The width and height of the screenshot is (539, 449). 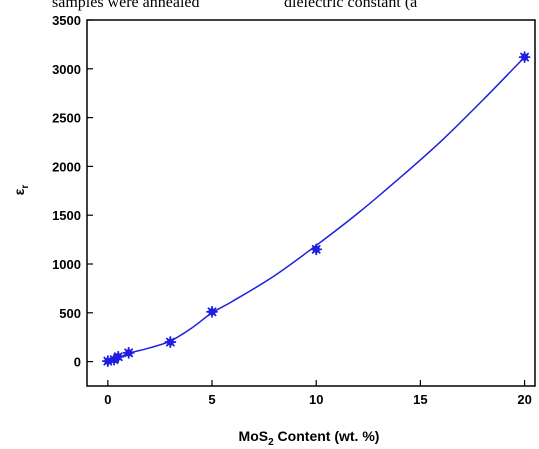 What do you see at coordinates (66, 118) in the screenshot?
I see `y-tick-label: 2500` at bounding box center [66, 118].